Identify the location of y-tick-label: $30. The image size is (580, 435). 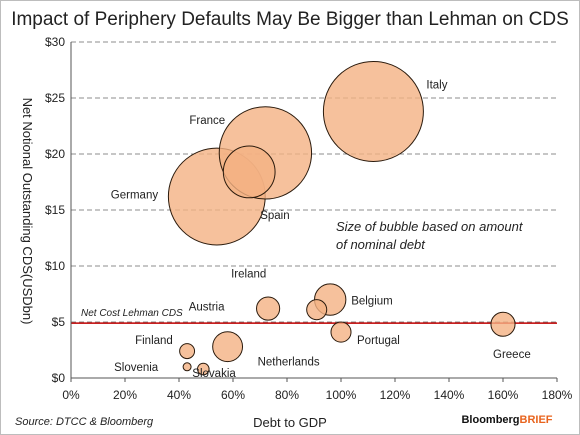
(55, 42).